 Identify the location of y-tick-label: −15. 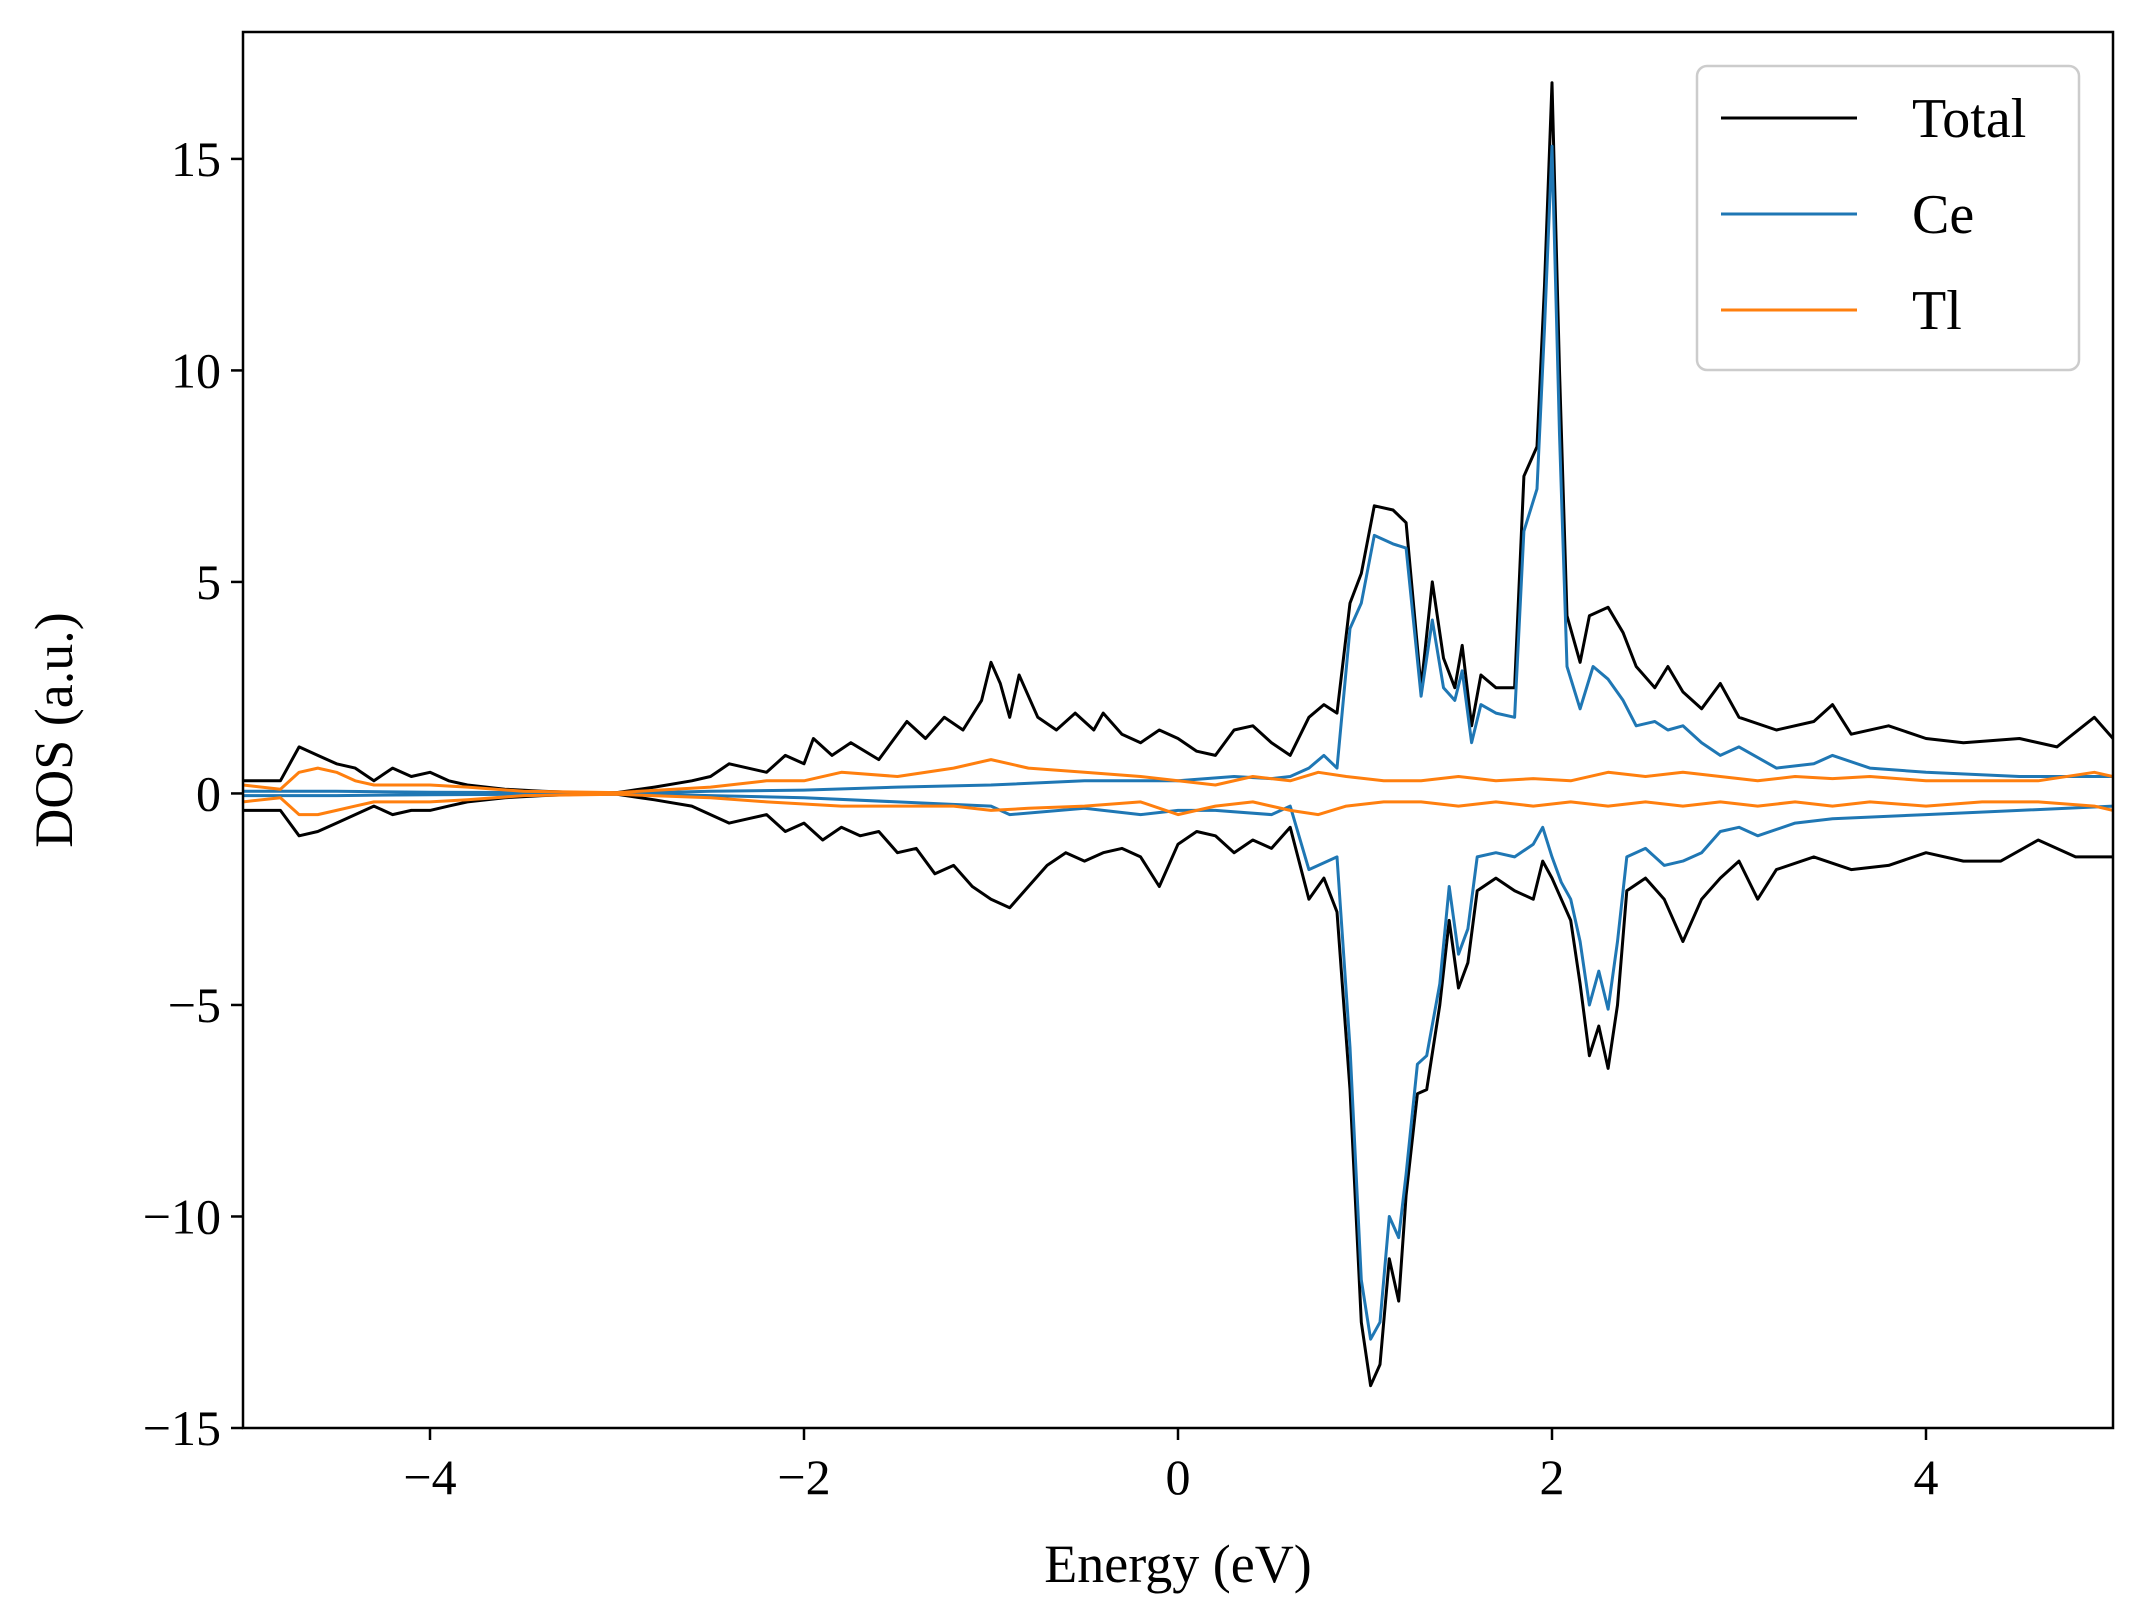
(182, 1428).